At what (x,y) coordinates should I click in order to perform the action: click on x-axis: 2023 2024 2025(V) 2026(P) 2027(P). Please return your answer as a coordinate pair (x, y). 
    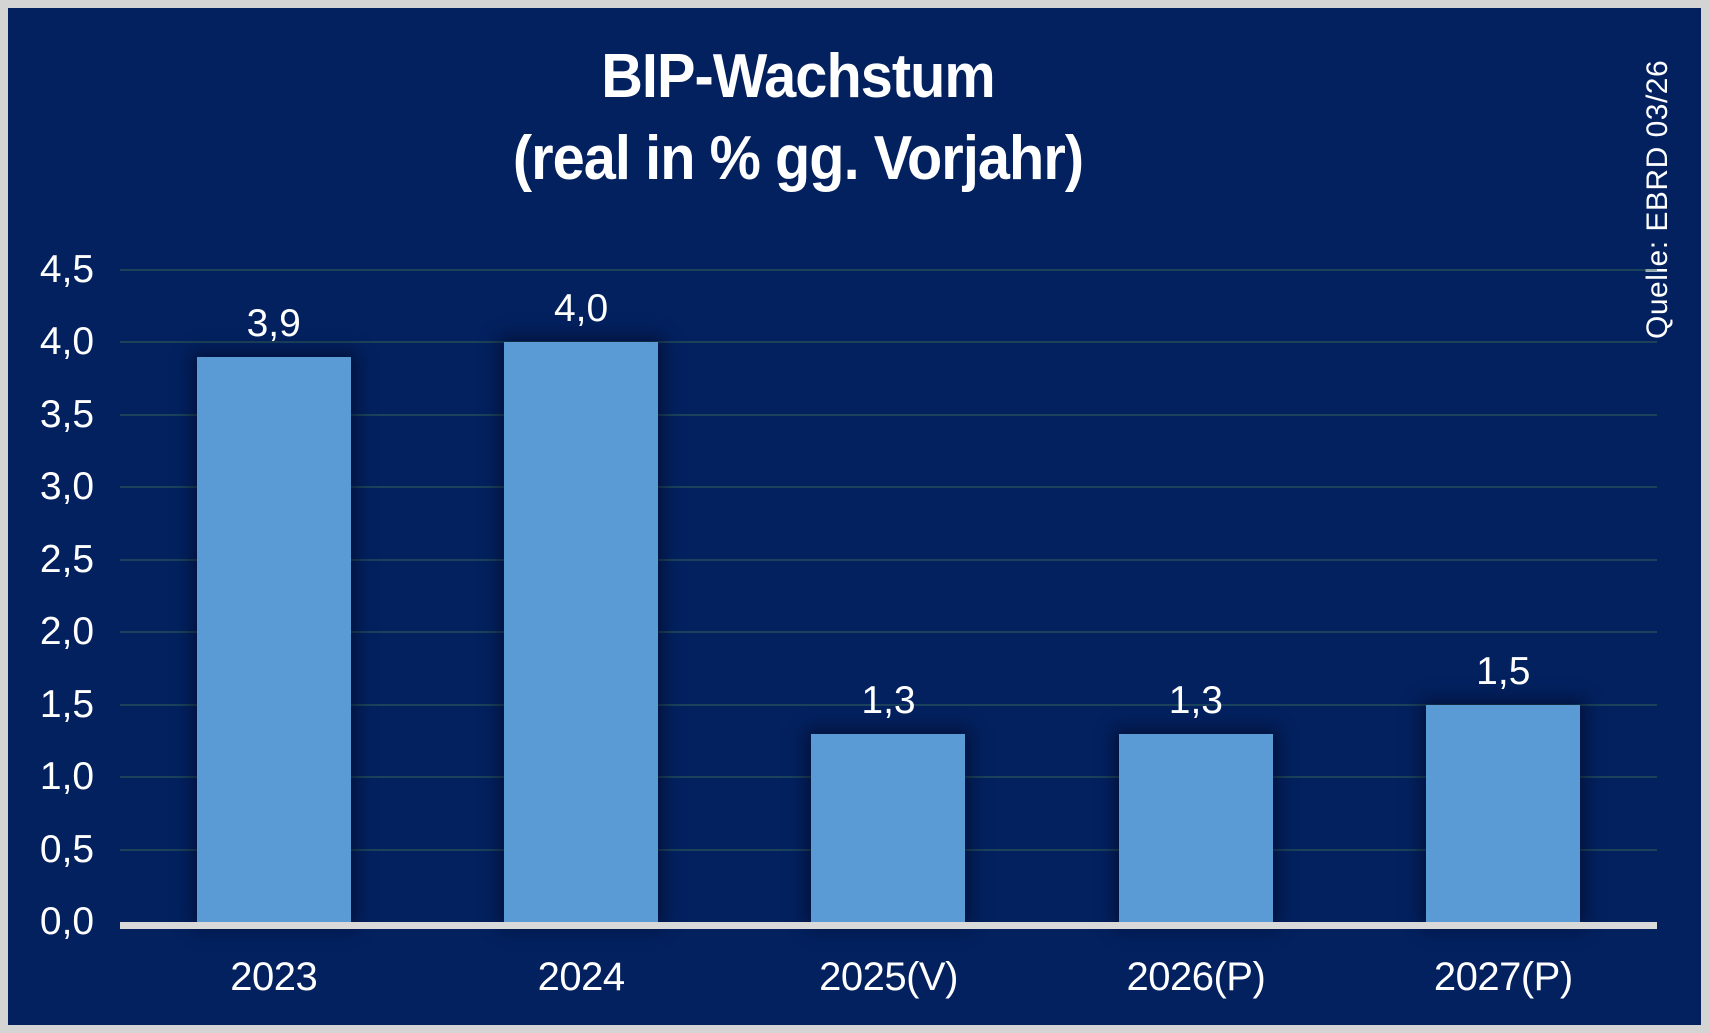
    Looking at the image, I should click on (888, 977).